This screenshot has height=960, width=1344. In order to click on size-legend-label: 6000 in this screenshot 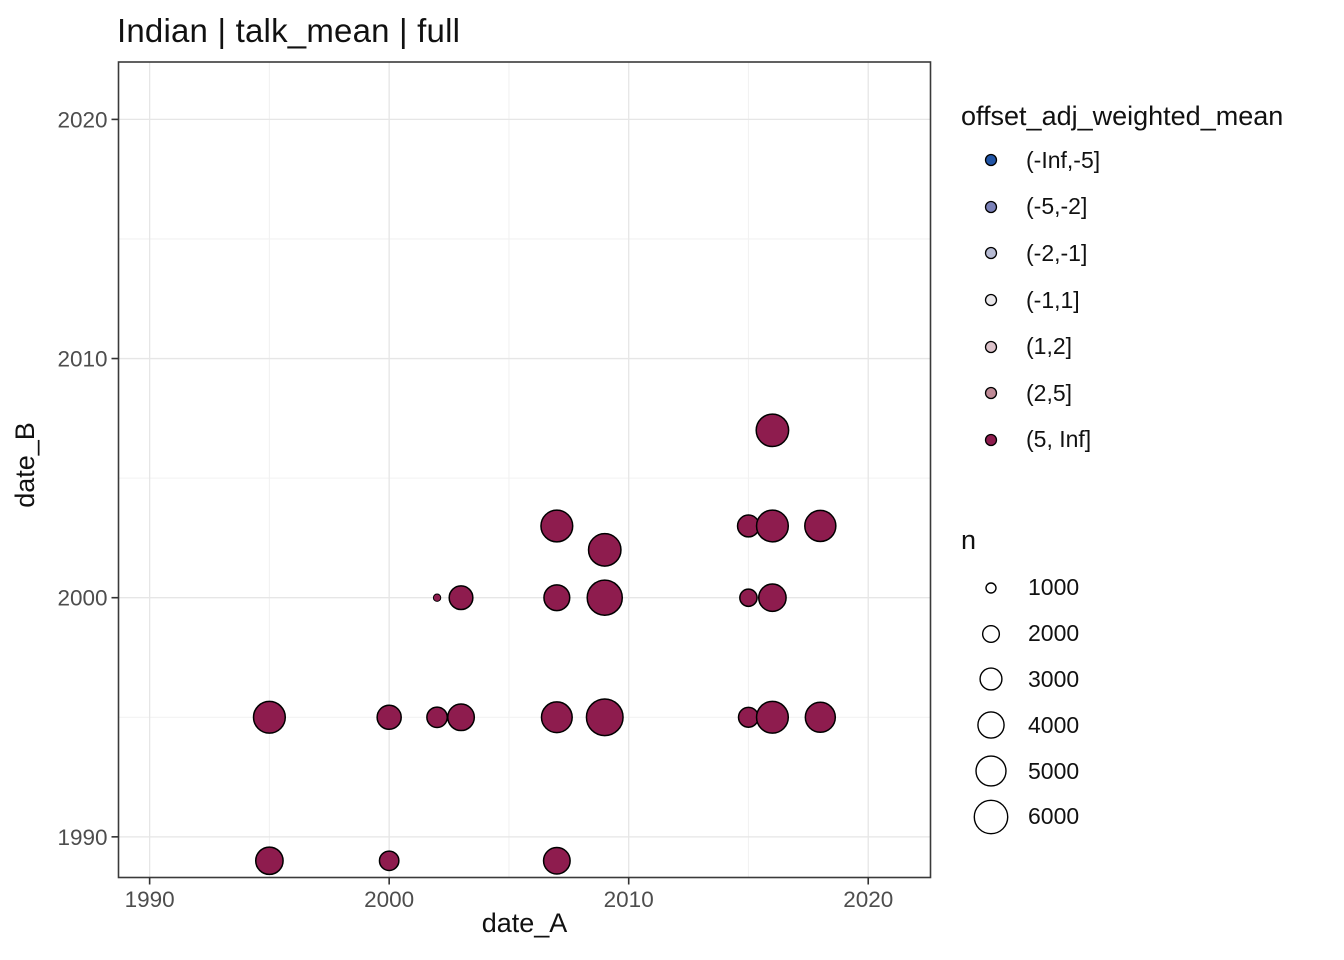, I will do `click(1054, 816)`.